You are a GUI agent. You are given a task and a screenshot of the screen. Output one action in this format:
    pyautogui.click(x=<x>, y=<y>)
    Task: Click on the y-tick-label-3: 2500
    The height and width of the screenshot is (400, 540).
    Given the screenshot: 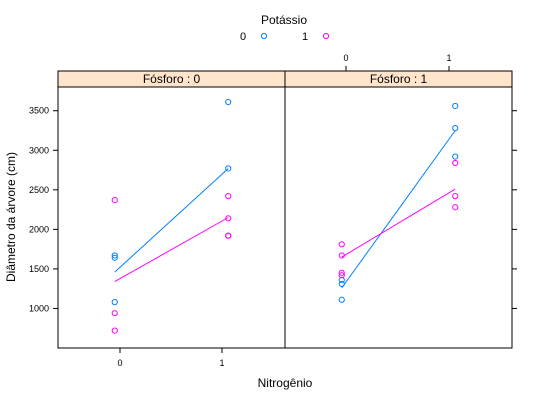 What is the action you would take?
    pyautogui.click(x=39, y=190)
    